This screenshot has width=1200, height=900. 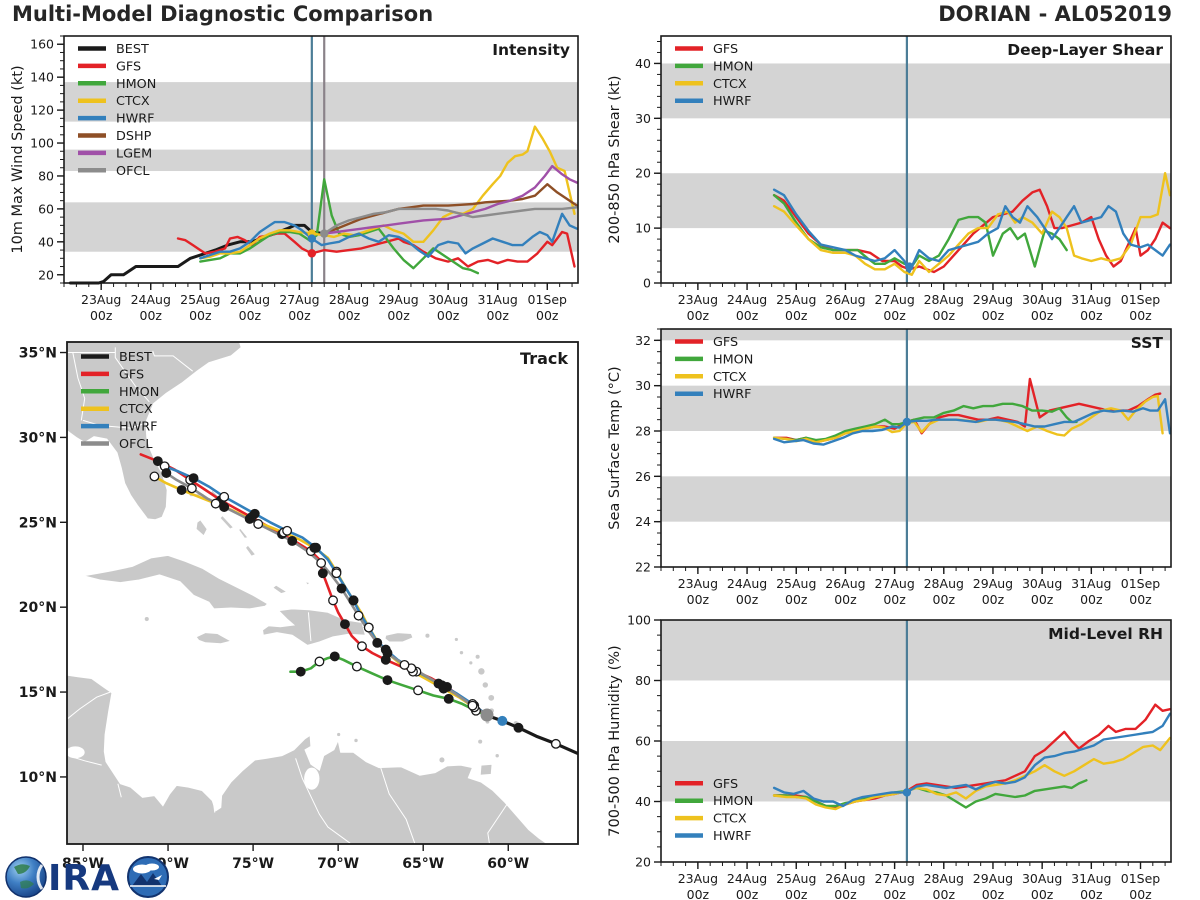 What do you see at coordinates (615, 159) in the screenshot?
I see `shear-ylabel: 200-850 hPa Shear (kt)` at bounding box center [615, 159].